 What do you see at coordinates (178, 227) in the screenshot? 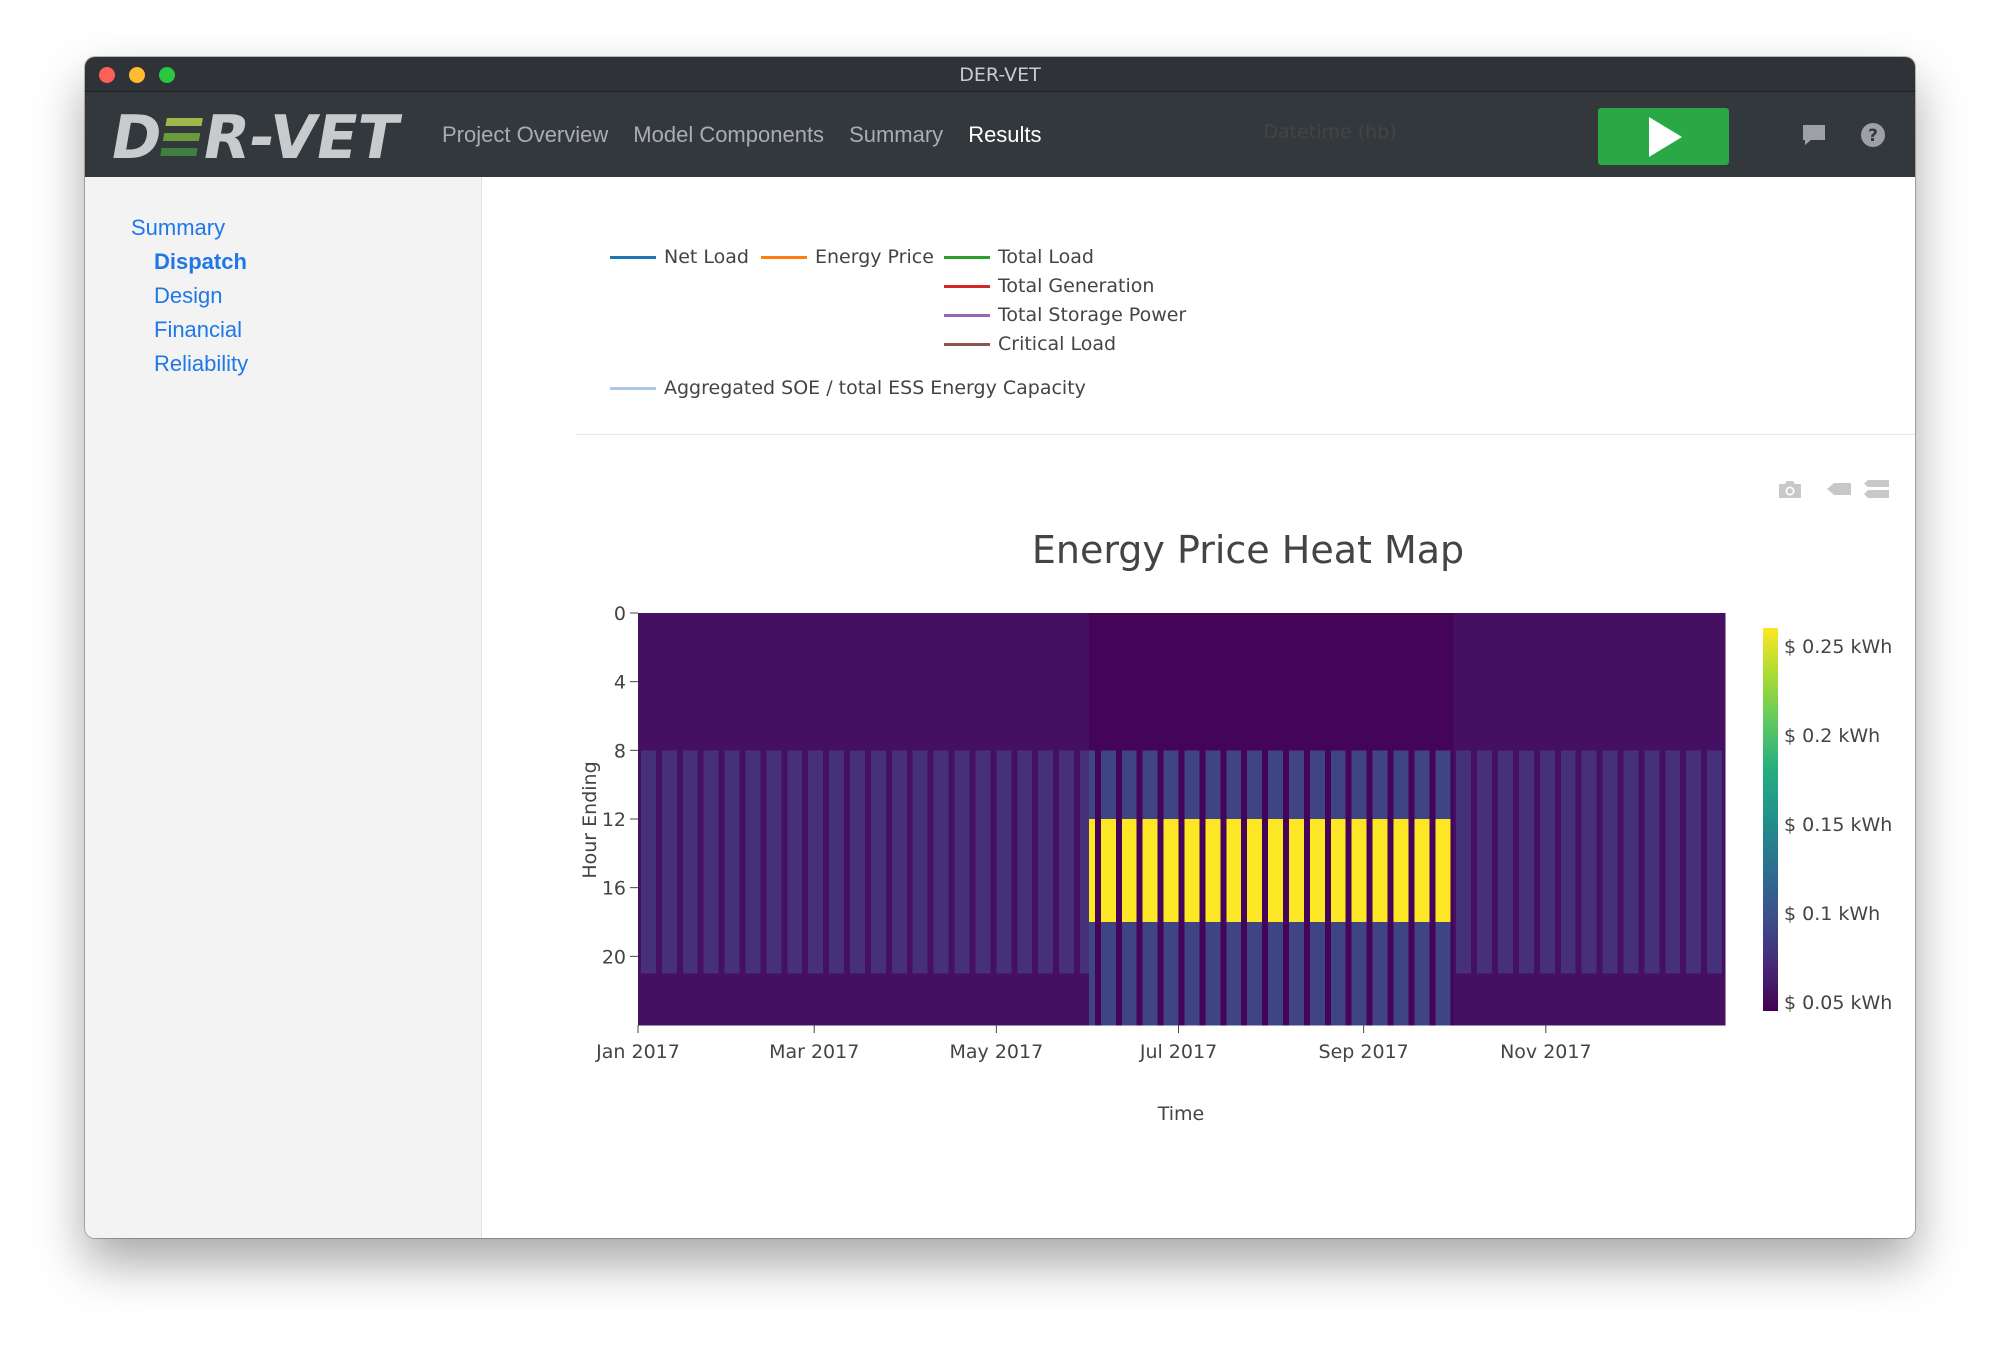
I see `sidebar-item-summary: Summary` at bounding box center [178, 227].